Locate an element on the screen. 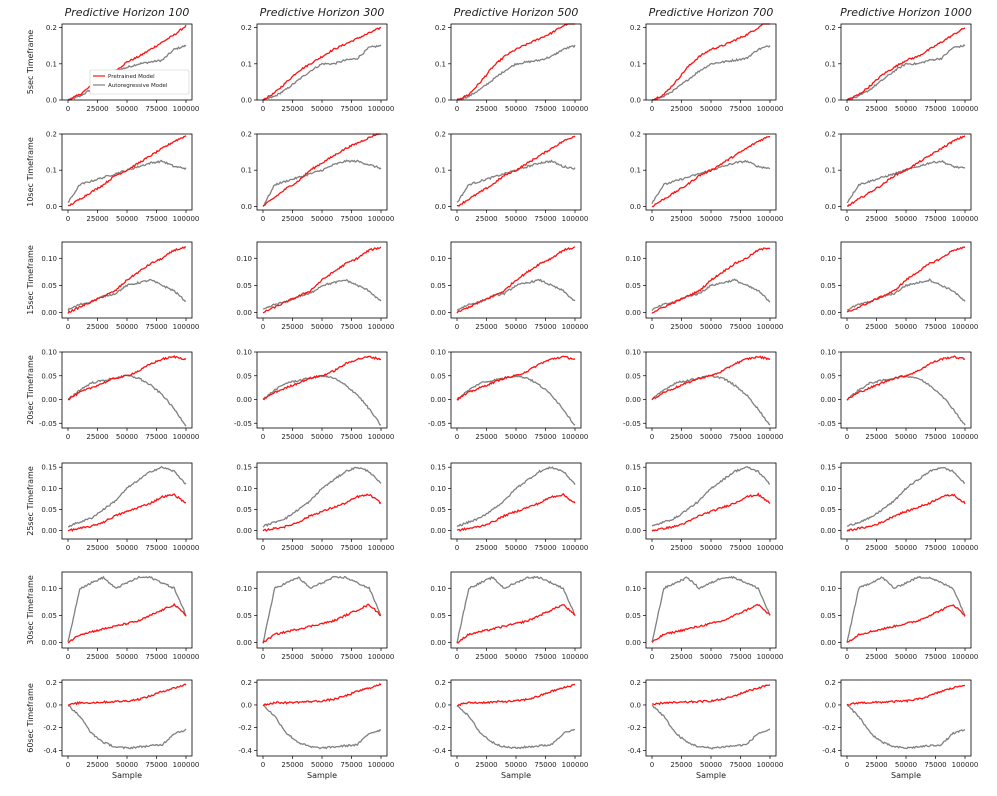 This screenshot has width=997, height=796. x-axis-label: Sample is located at coordinates (516, 775).